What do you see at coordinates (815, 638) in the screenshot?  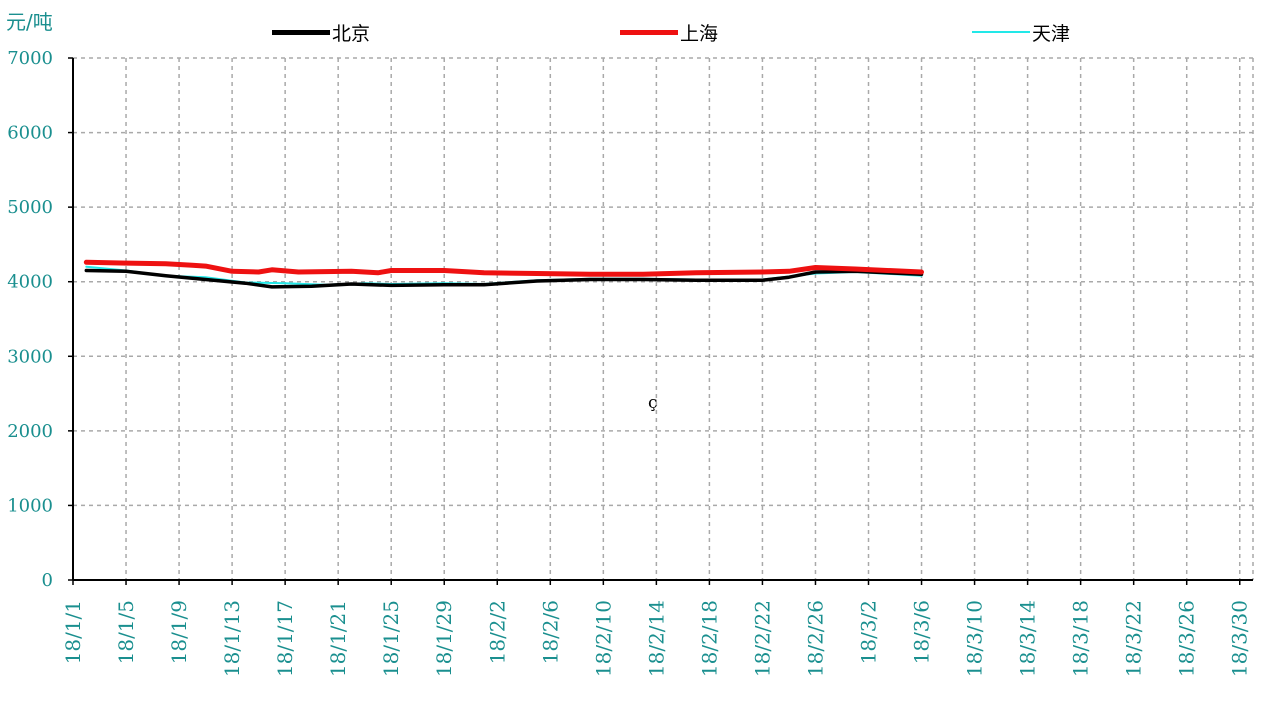 I see `x-tick-label: 18/2/26` at bounding box center [815, 638].